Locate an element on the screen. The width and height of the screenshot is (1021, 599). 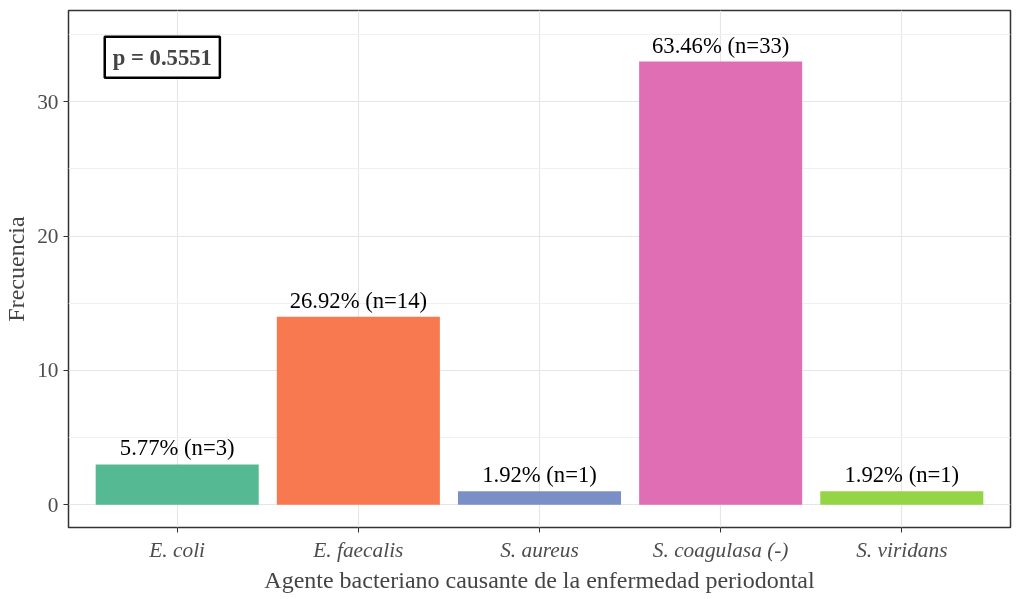
y-tick-label: 20 is located at coordinates (48, 236).